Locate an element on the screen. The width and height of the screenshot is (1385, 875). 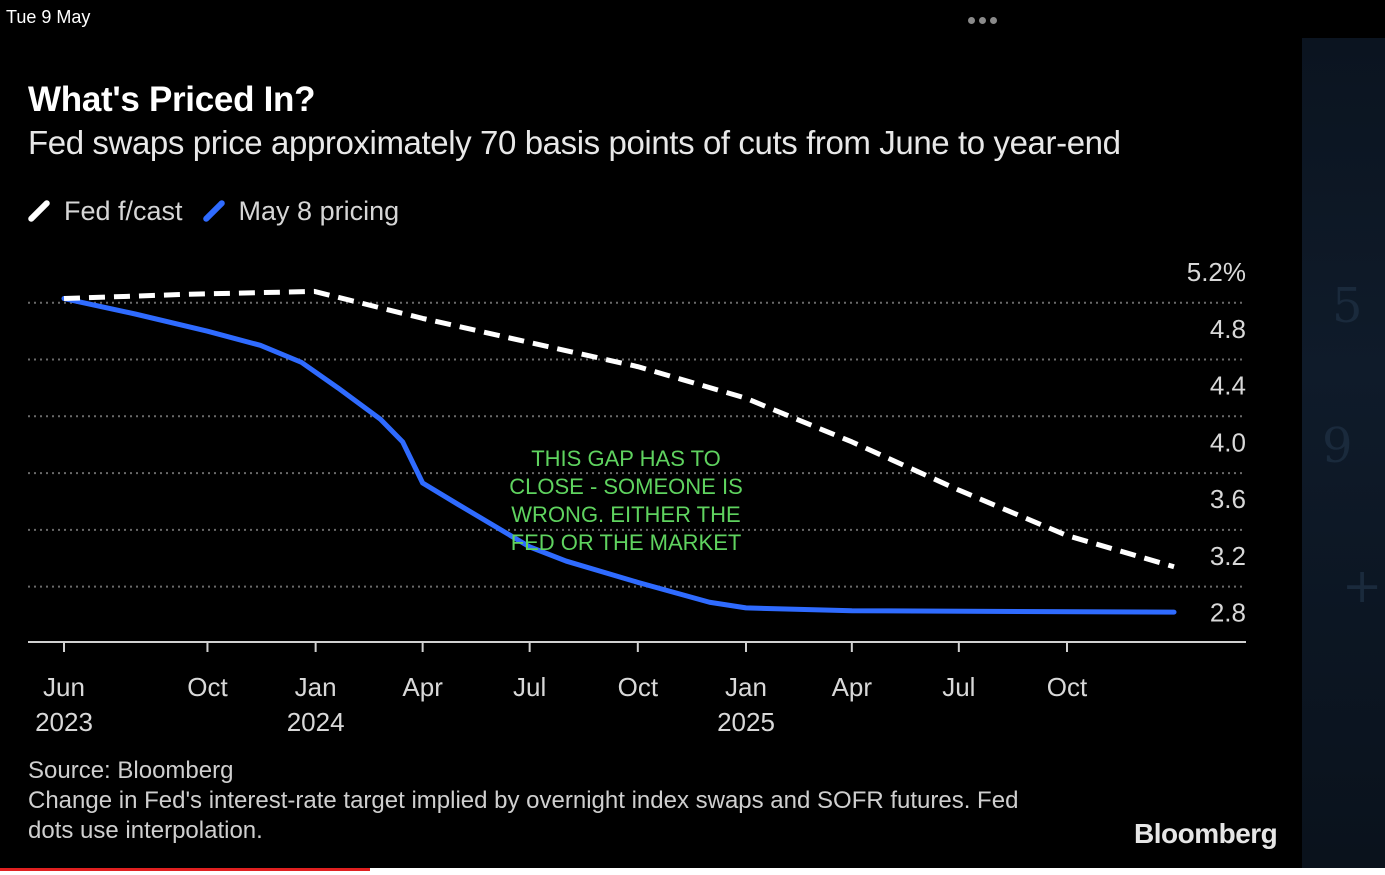
bloomberg-logo: Bloomberg is located at coordinates (1206, 833).